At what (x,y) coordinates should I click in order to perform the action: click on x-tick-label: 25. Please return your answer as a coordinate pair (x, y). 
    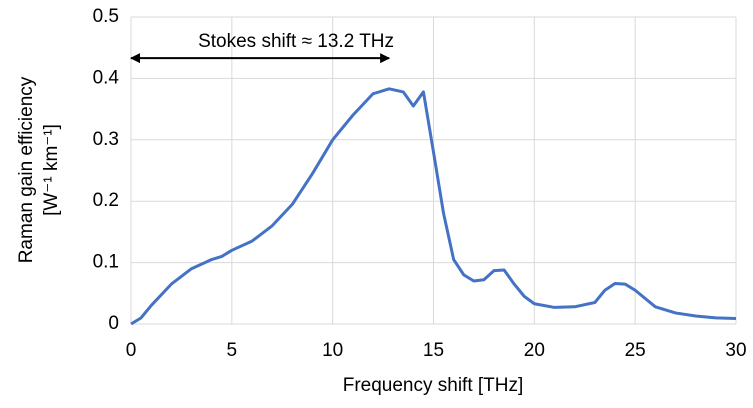
    Looking at the image, I should click on (635, 350).